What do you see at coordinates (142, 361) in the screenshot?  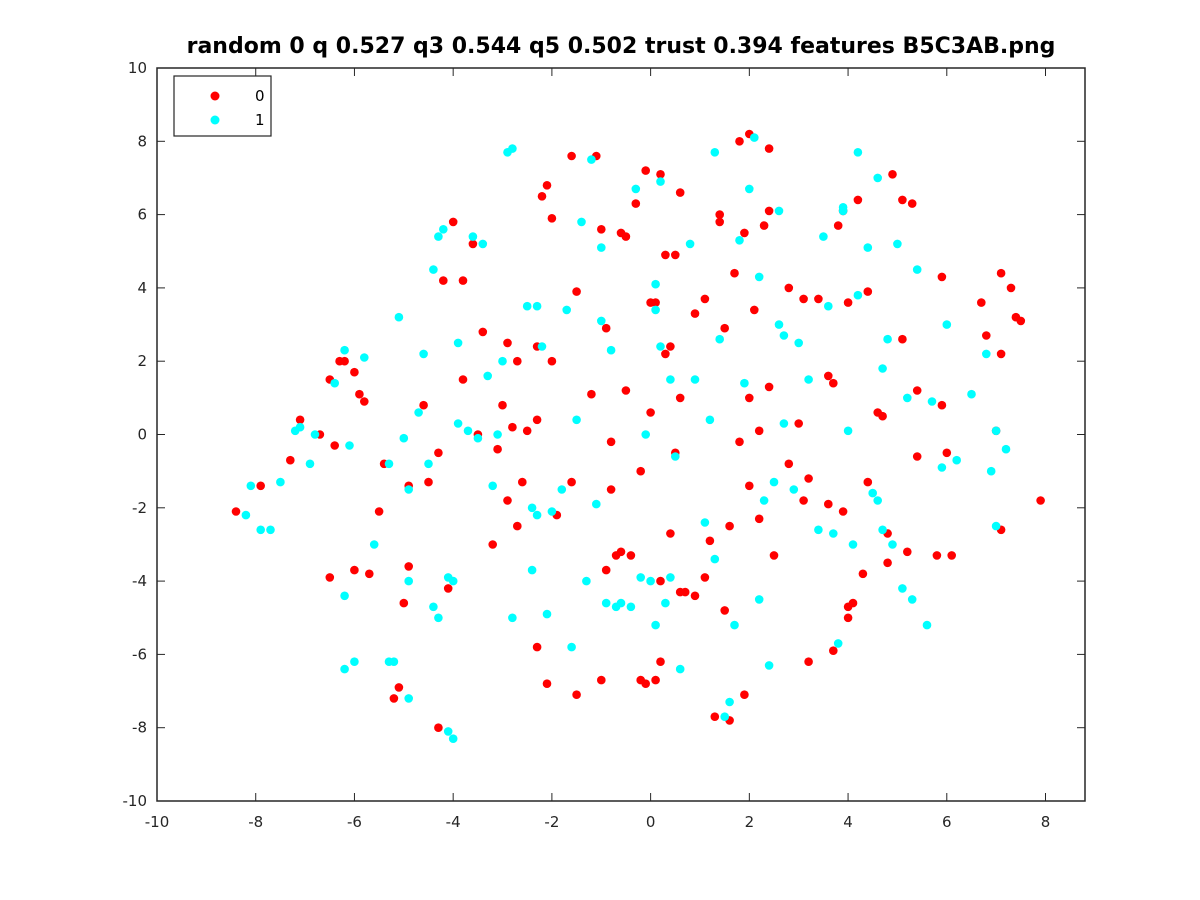 I see `y-tick-label-2: 2` at bounding box center [142, 361].